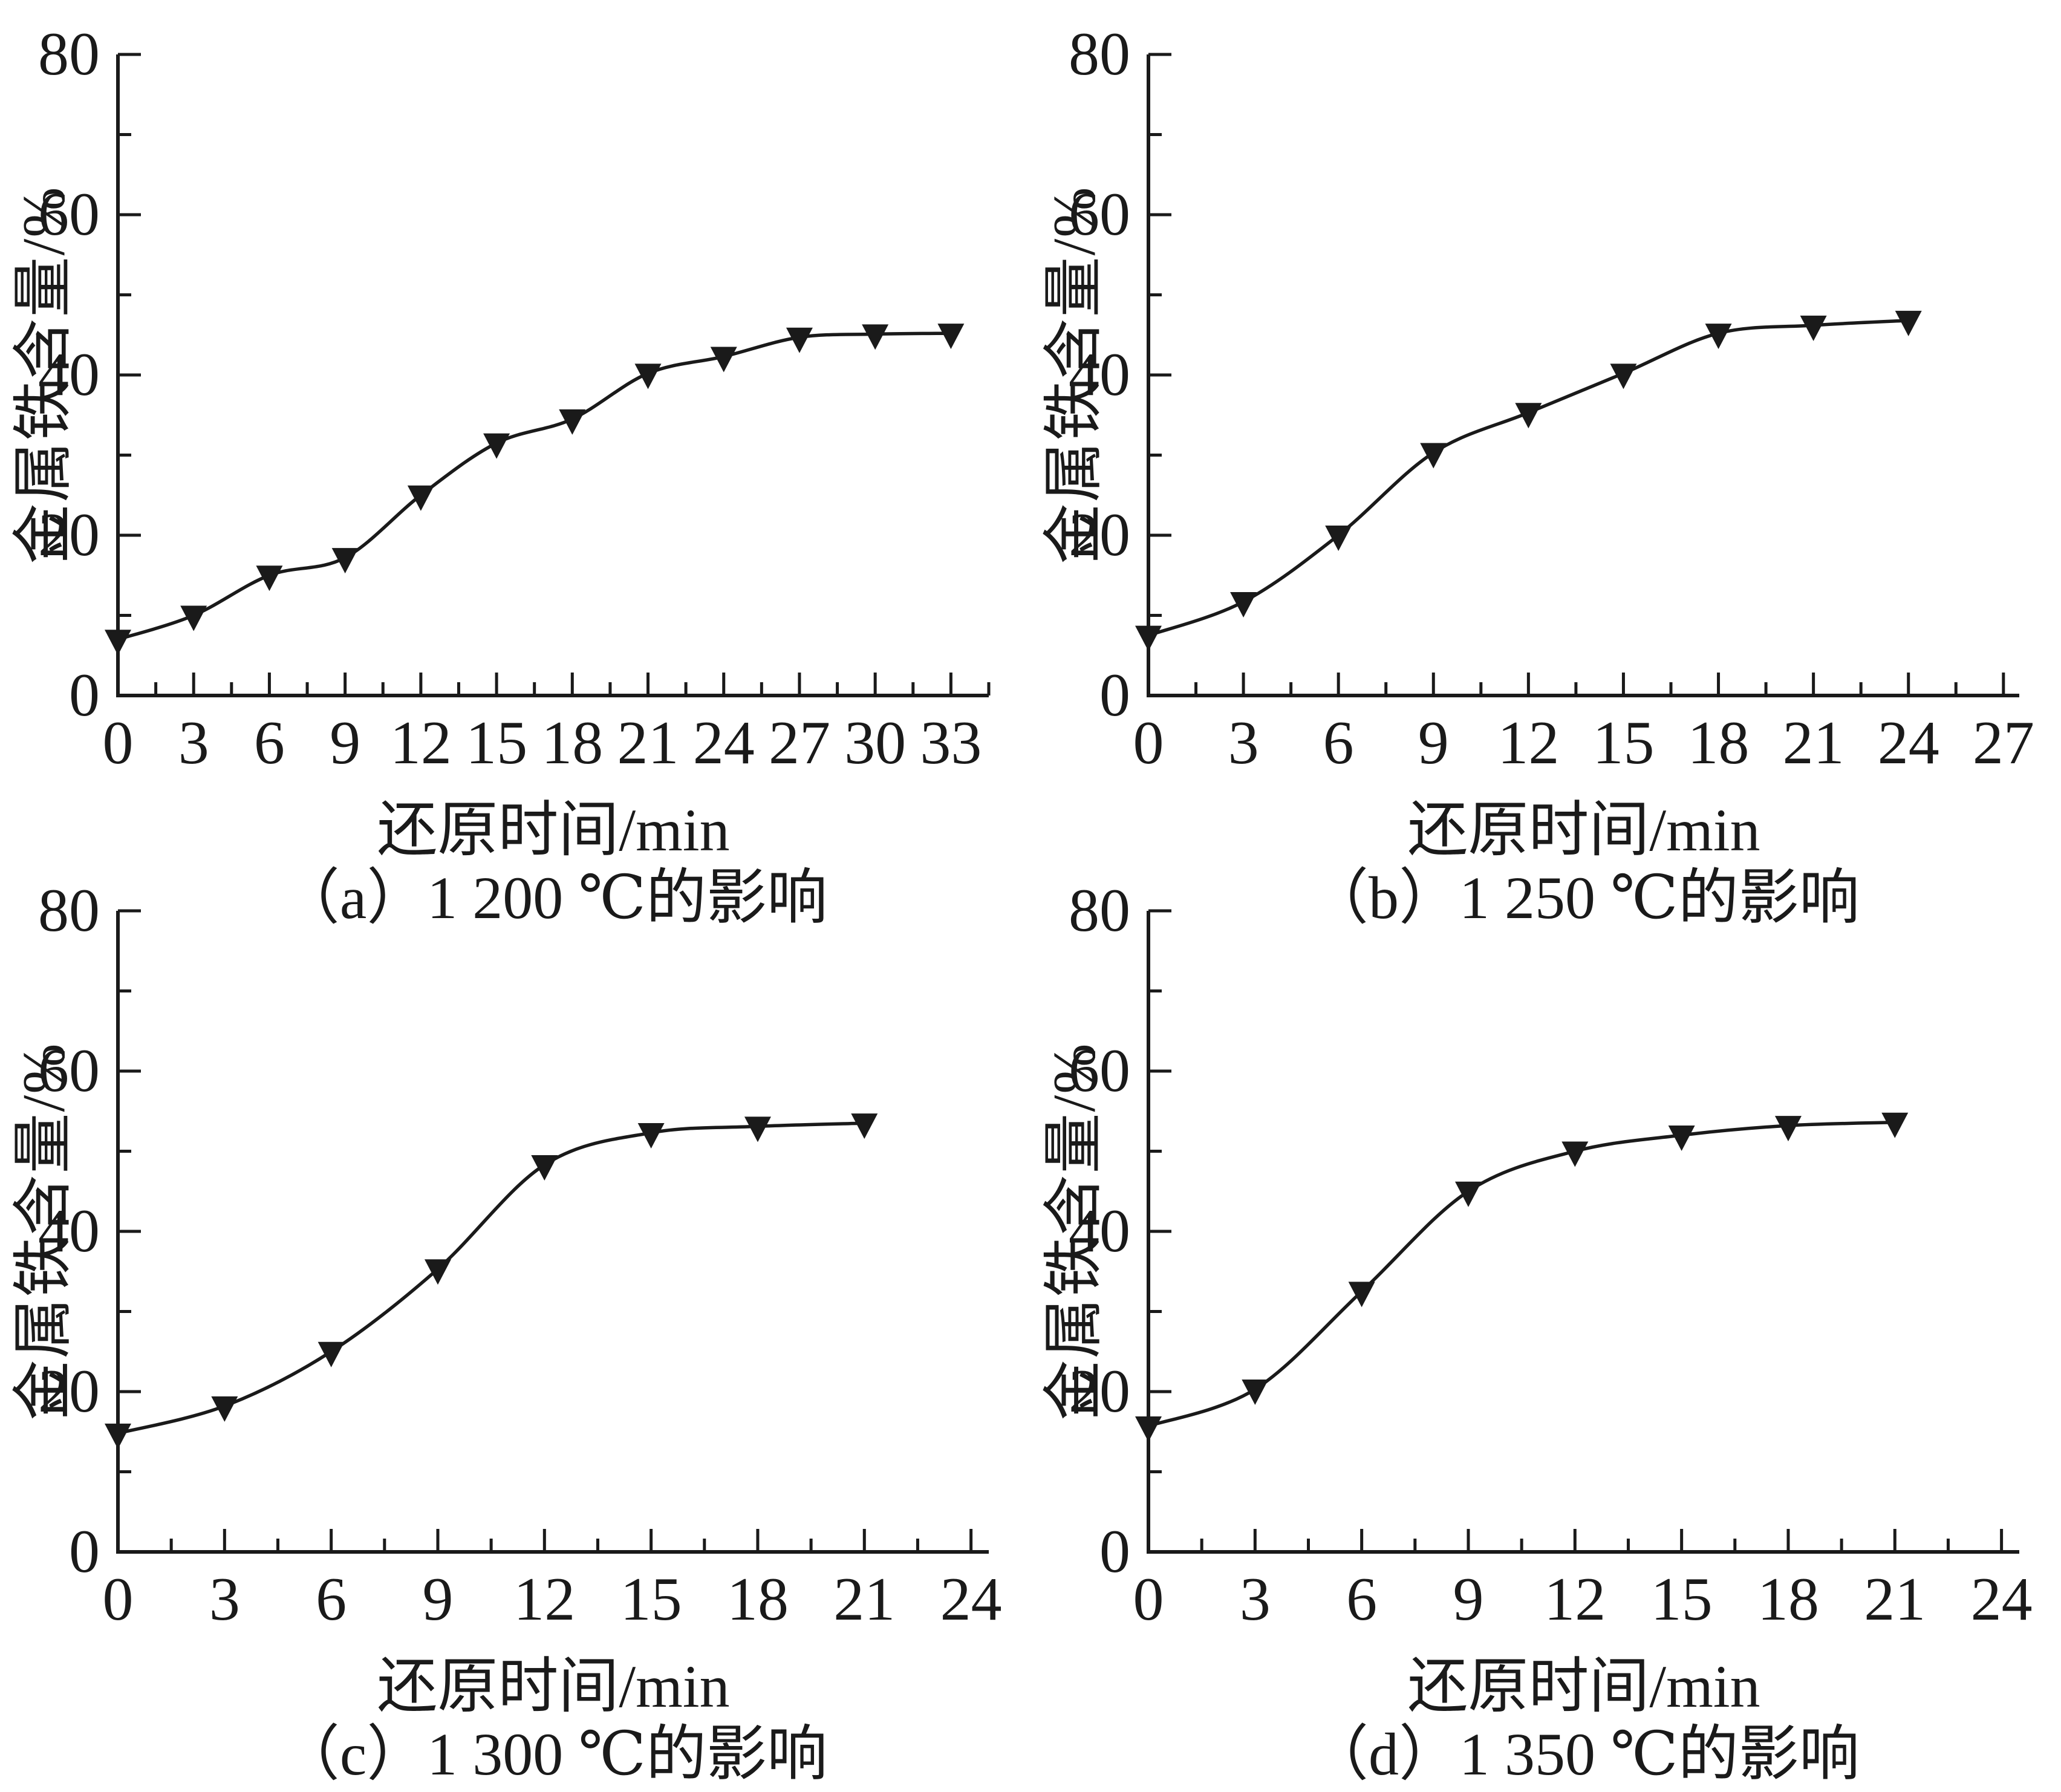 The image size is (2061, 1792). Describe the element at coordinates (875, 743) in the screenshot. I see `x-tick-label: 30` at that location.